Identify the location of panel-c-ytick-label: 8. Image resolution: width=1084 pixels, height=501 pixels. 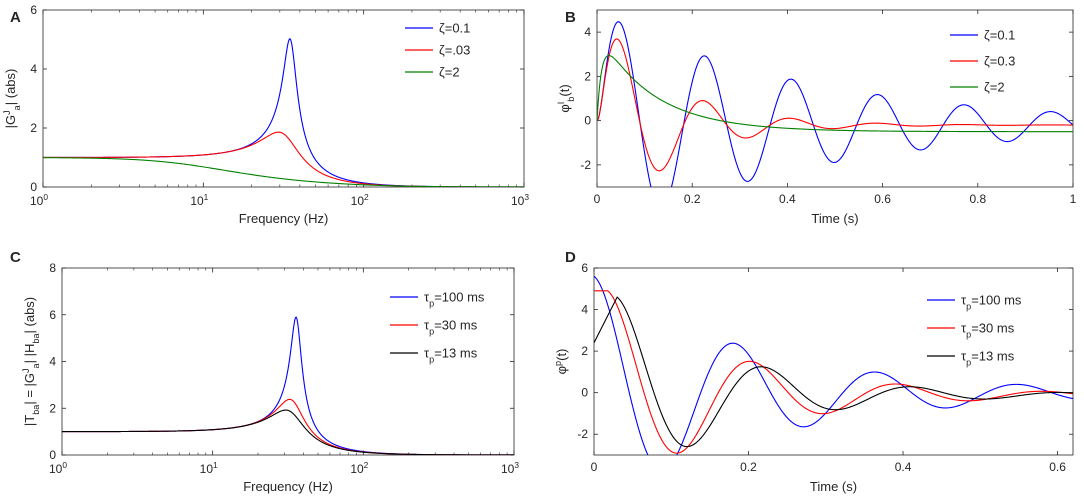
(52, 268).